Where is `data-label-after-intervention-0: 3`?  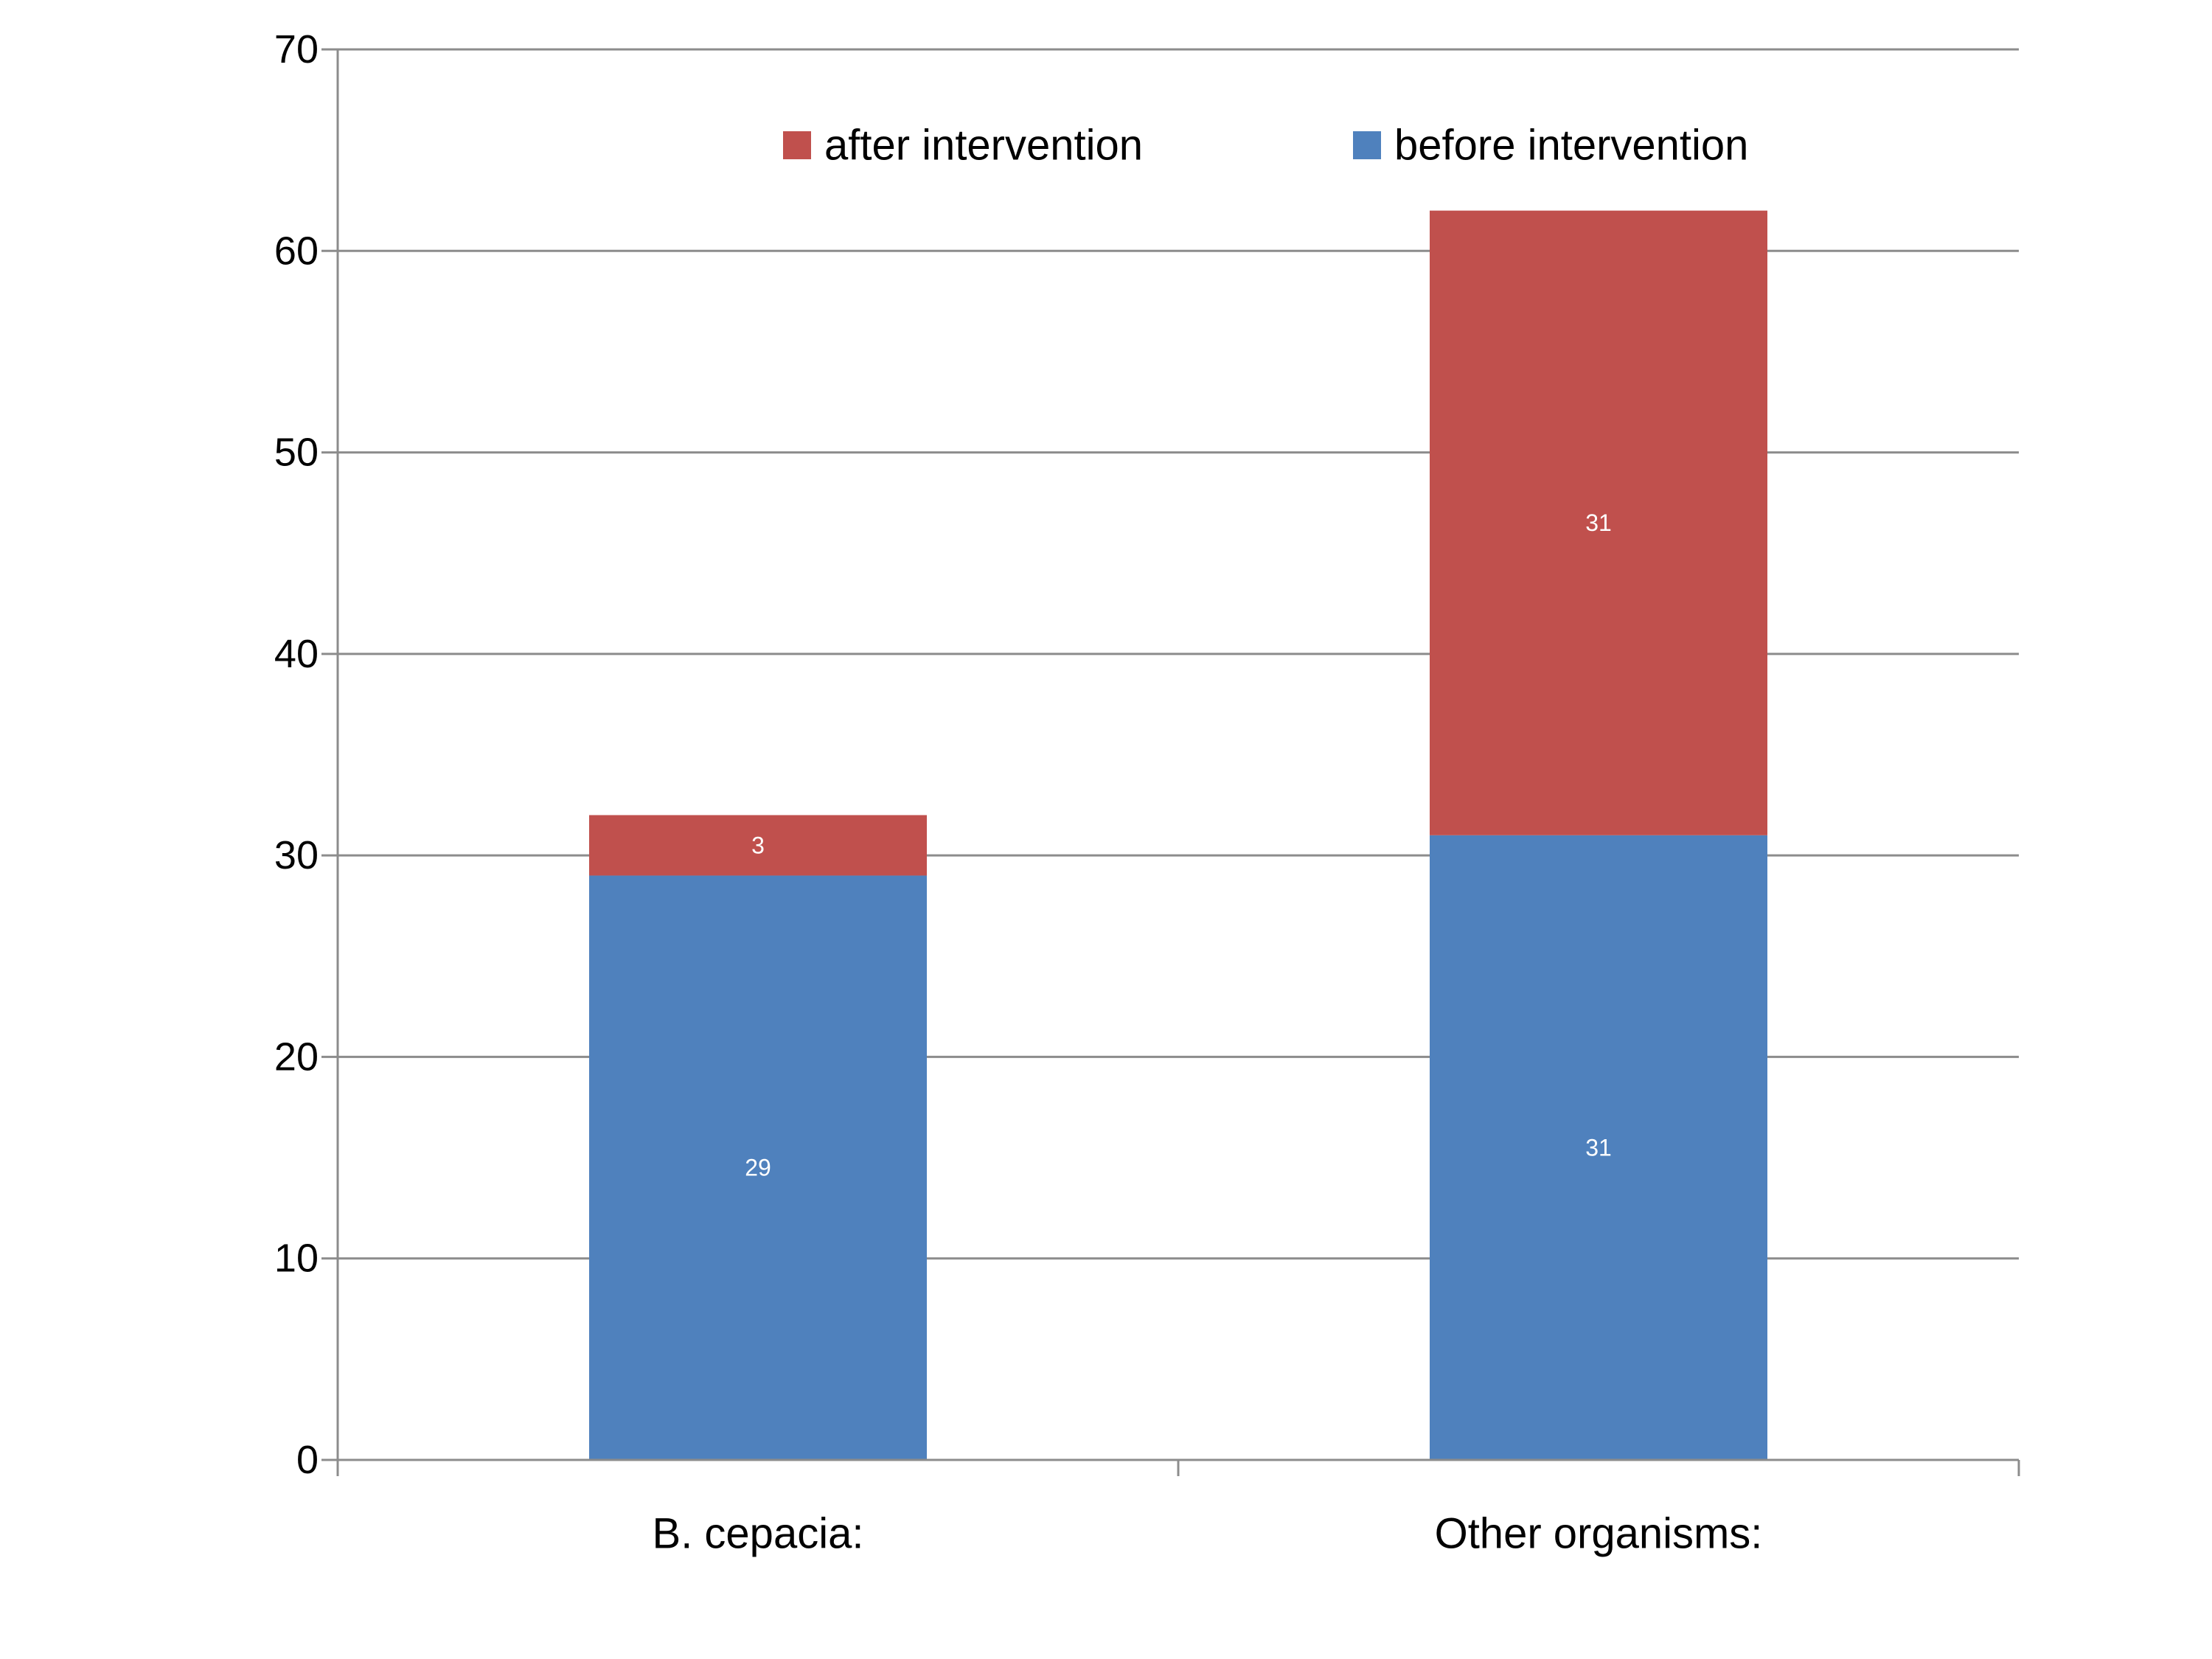 data-label-after-intervention-0: 3 is located at coordinates (758, 845).